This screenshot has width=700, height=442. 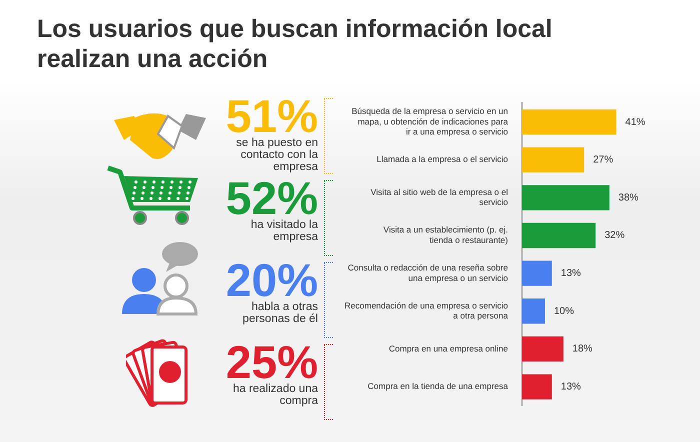 I want to click on text: habla a otras personas de él, so click(x=280, y=313).